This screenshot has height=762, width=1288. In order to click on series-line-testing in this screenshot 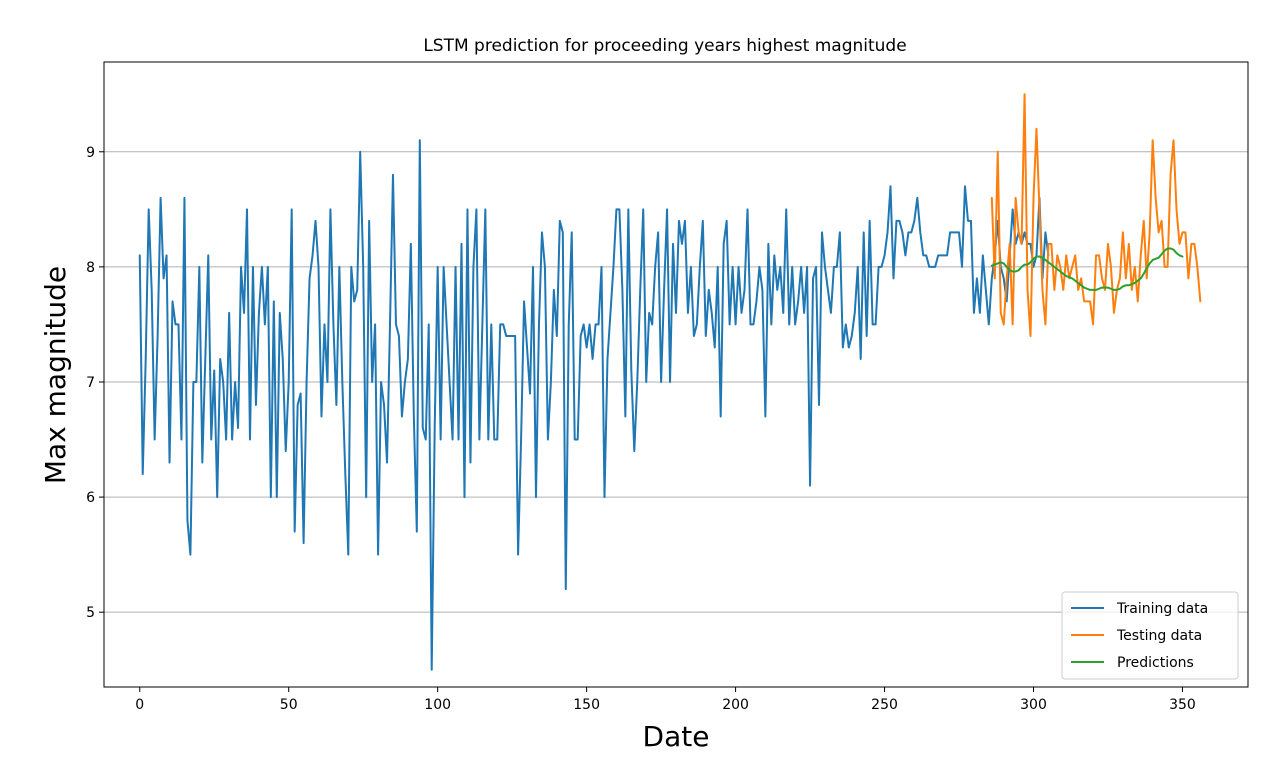, I will do `click(1096, 215)`.